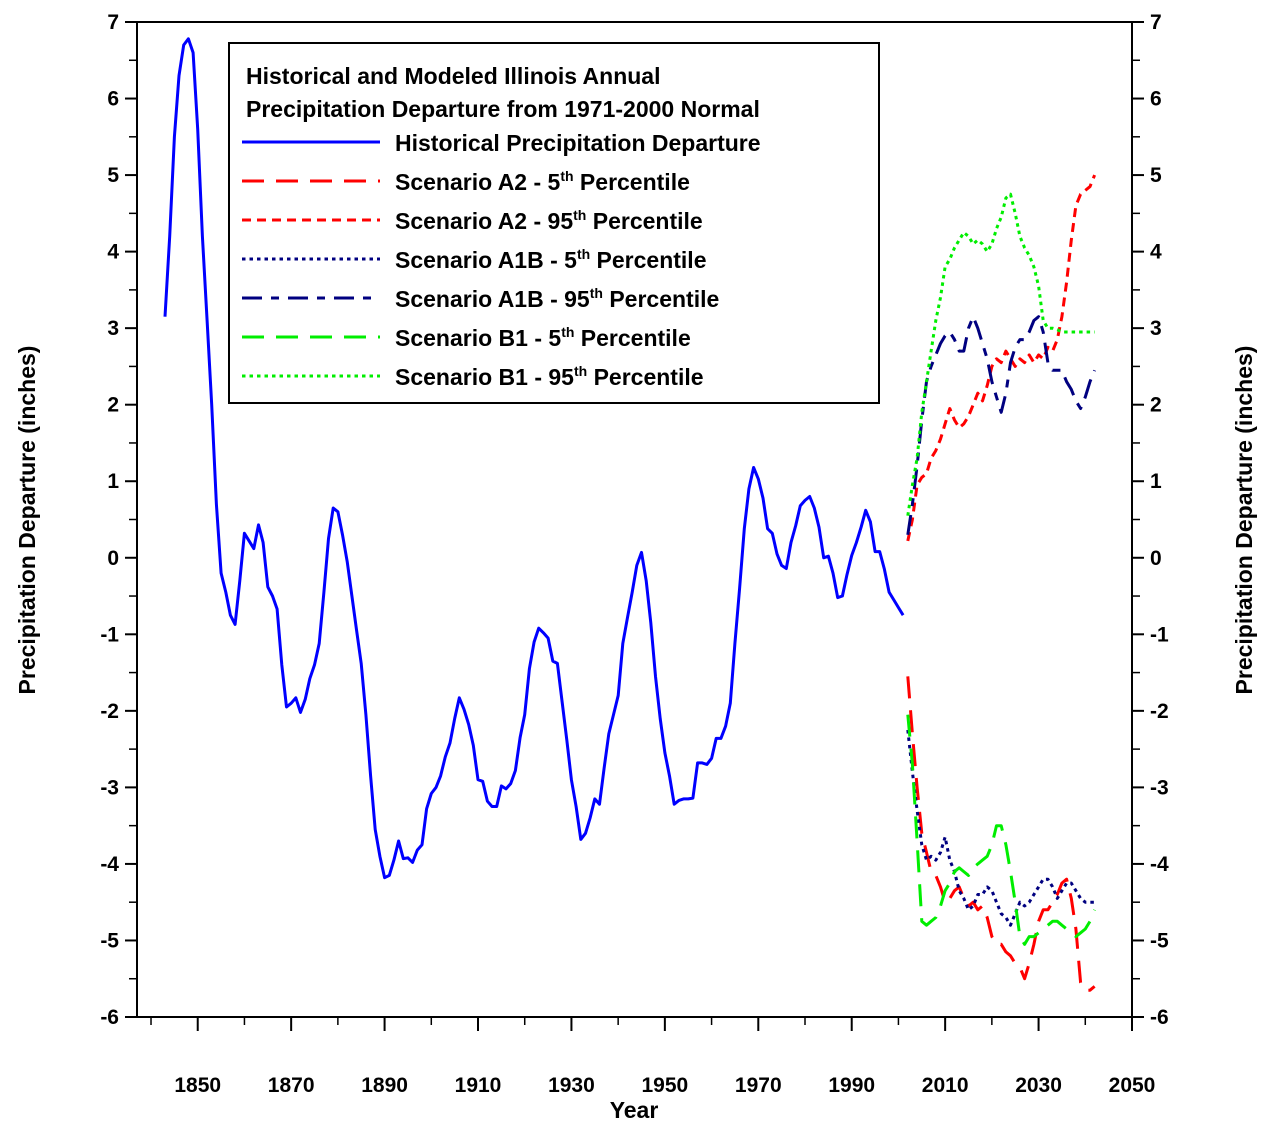 The height and width of the screenshot is (1124, 1262). What do you see at coordinates (453, 76) in the screenshot?
I see `chart-title-line-1: Historical and Modeled Illinois Annual` at bounding box center [453, 76].